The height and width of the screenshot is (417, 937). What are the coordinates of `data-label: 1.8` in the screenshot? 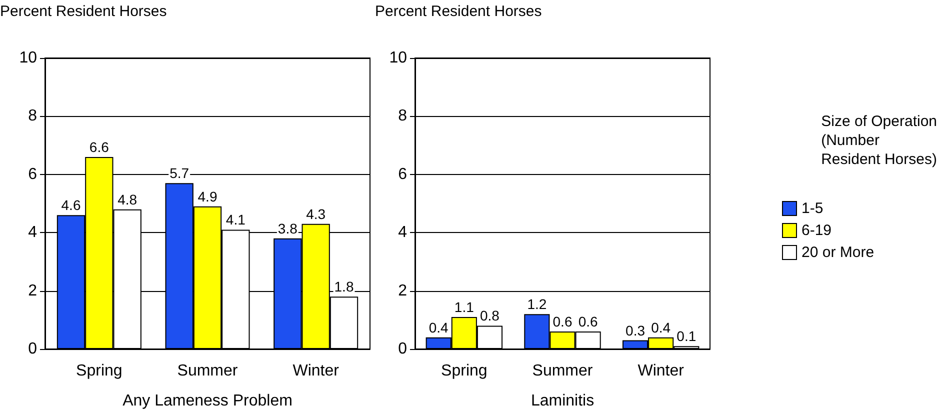 It's located at (344, 286).